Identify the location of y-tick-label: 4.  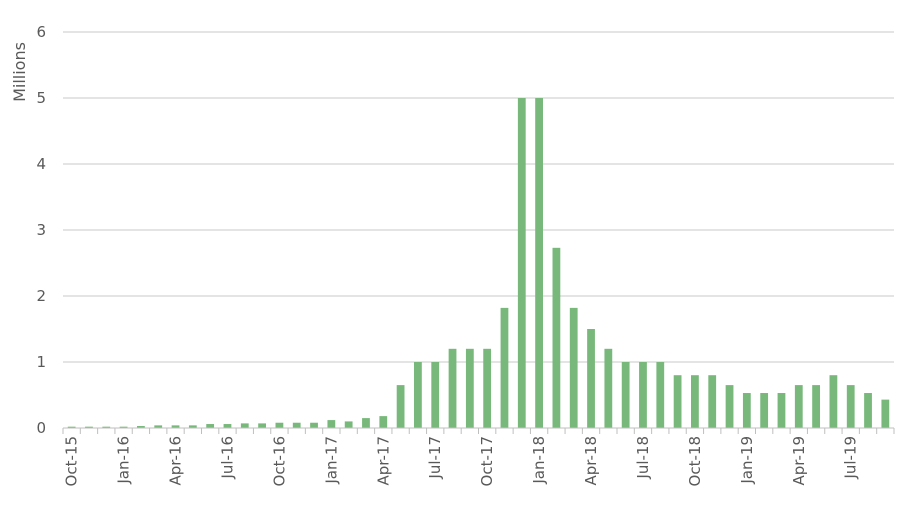
(41, 164).